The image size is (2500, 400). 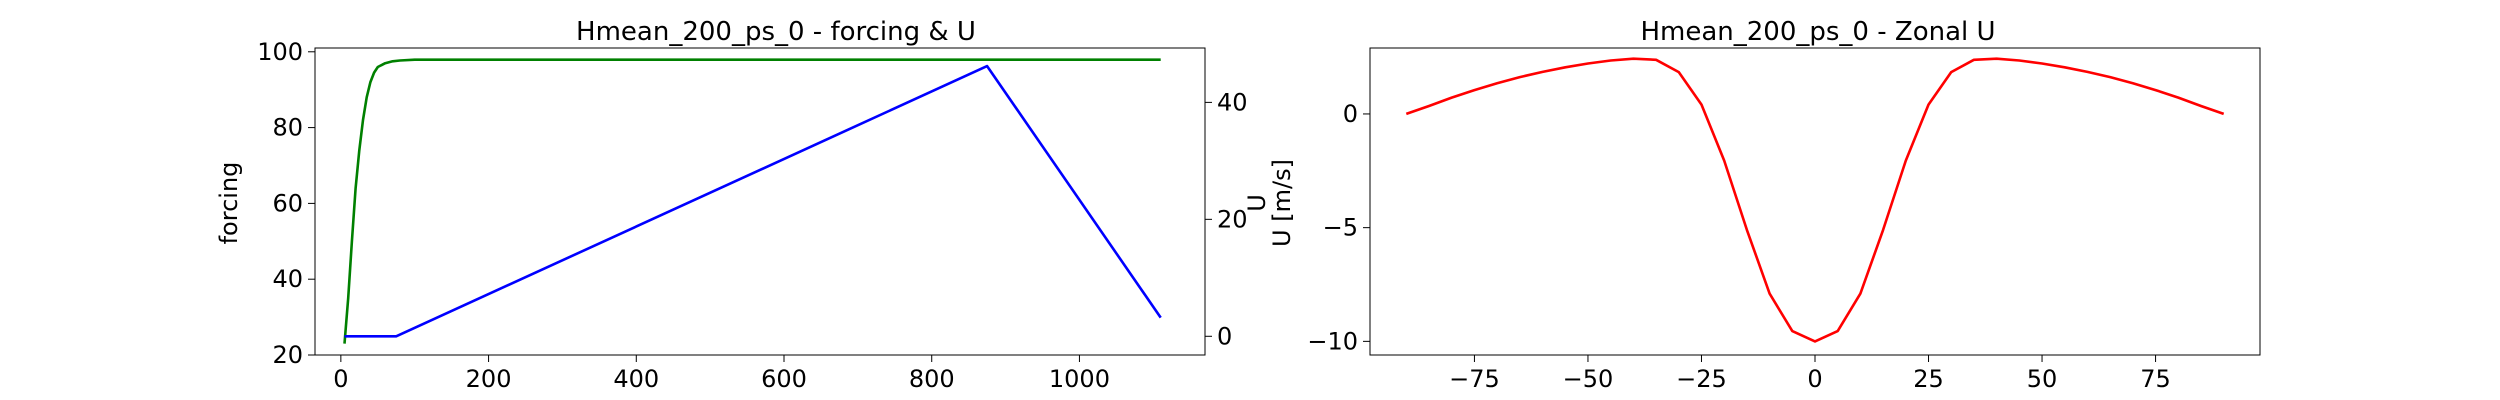 I want to click on chart1-ytick-label: 80, so click(x=287, y=128).